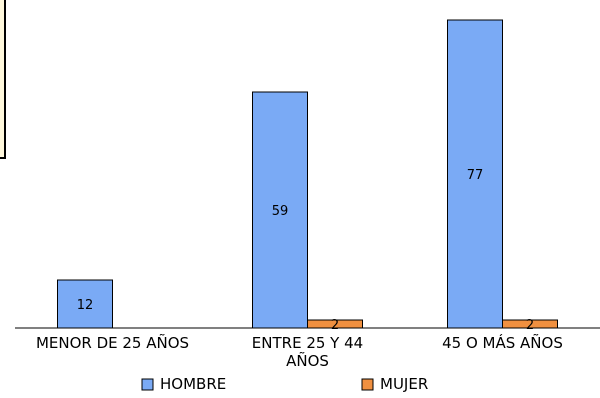  What do you see at coordinates (112, 342) in the screenshot?
I see `x-tick-label-0-0: MENOR DE 25 AÑOS` at bounding box center [112, 342].